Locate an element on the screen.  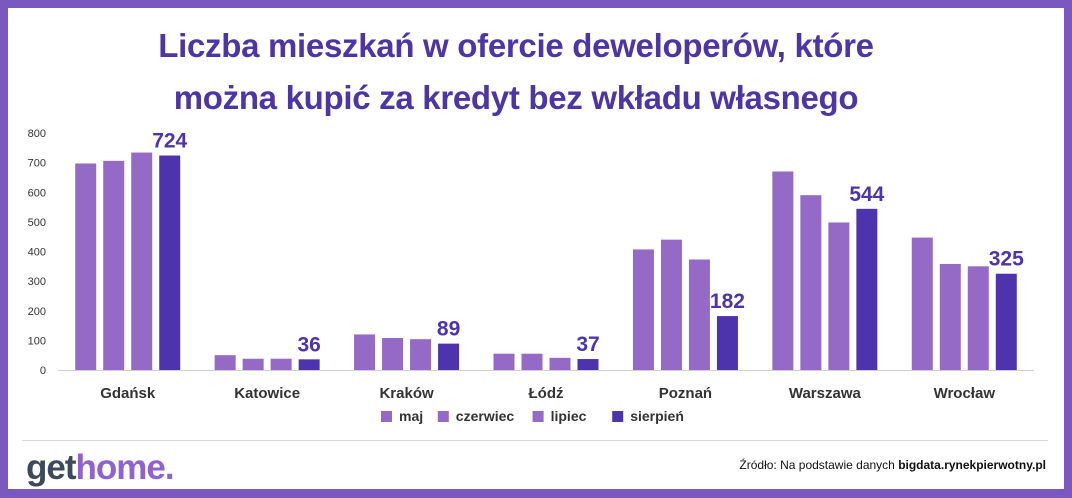
source-site: bigdata.rynekpierwotny.pl is located at coordinates (972, 465).